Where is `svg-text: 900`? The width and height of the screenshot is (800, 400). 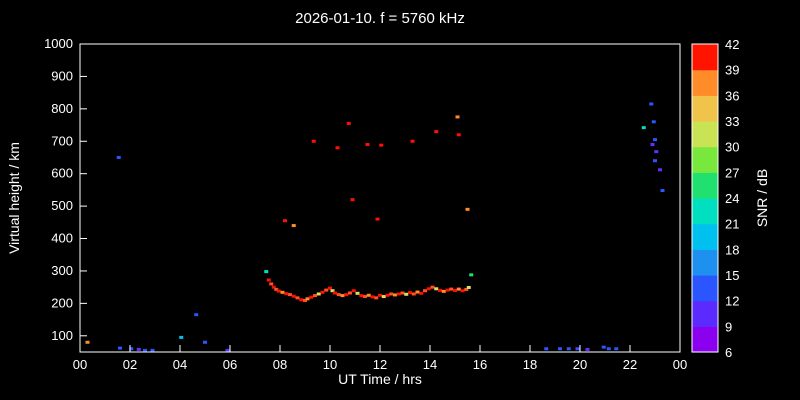
svg-text: 900 is located at coordinates (62, 75).